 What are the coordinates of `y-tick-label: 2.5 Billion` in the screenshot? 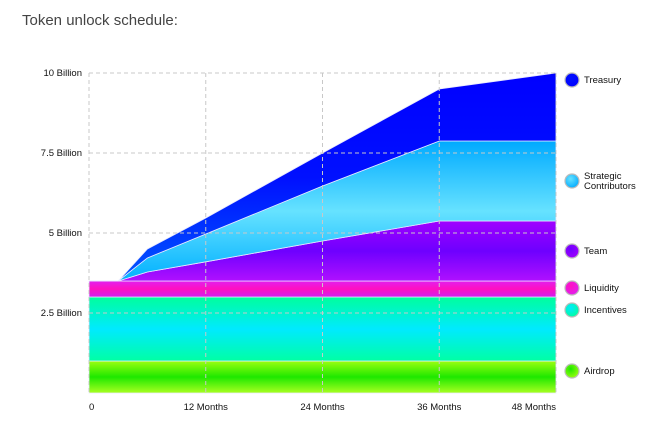 It's located at (61, 313).